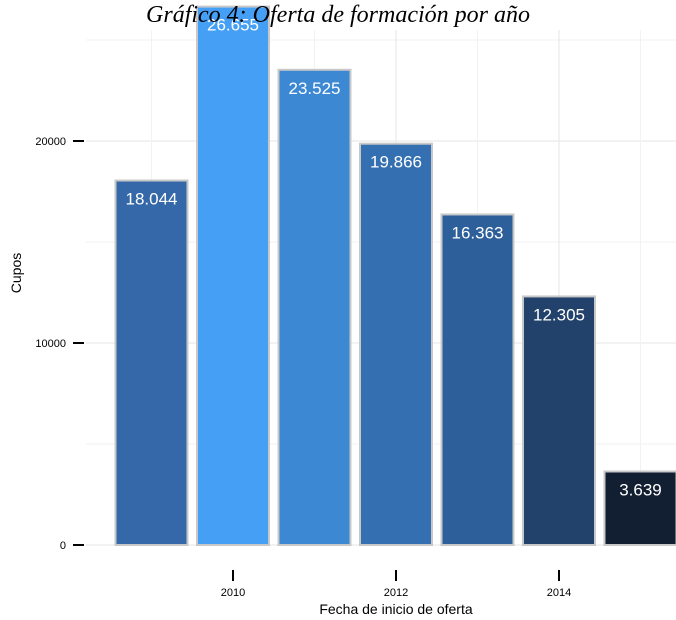 Image resolution: width=676 pixels, height=620 pixels. Describe the element at coordinates (63, 546) in the screenshot. I see `y-tick-label: 0` at that location.